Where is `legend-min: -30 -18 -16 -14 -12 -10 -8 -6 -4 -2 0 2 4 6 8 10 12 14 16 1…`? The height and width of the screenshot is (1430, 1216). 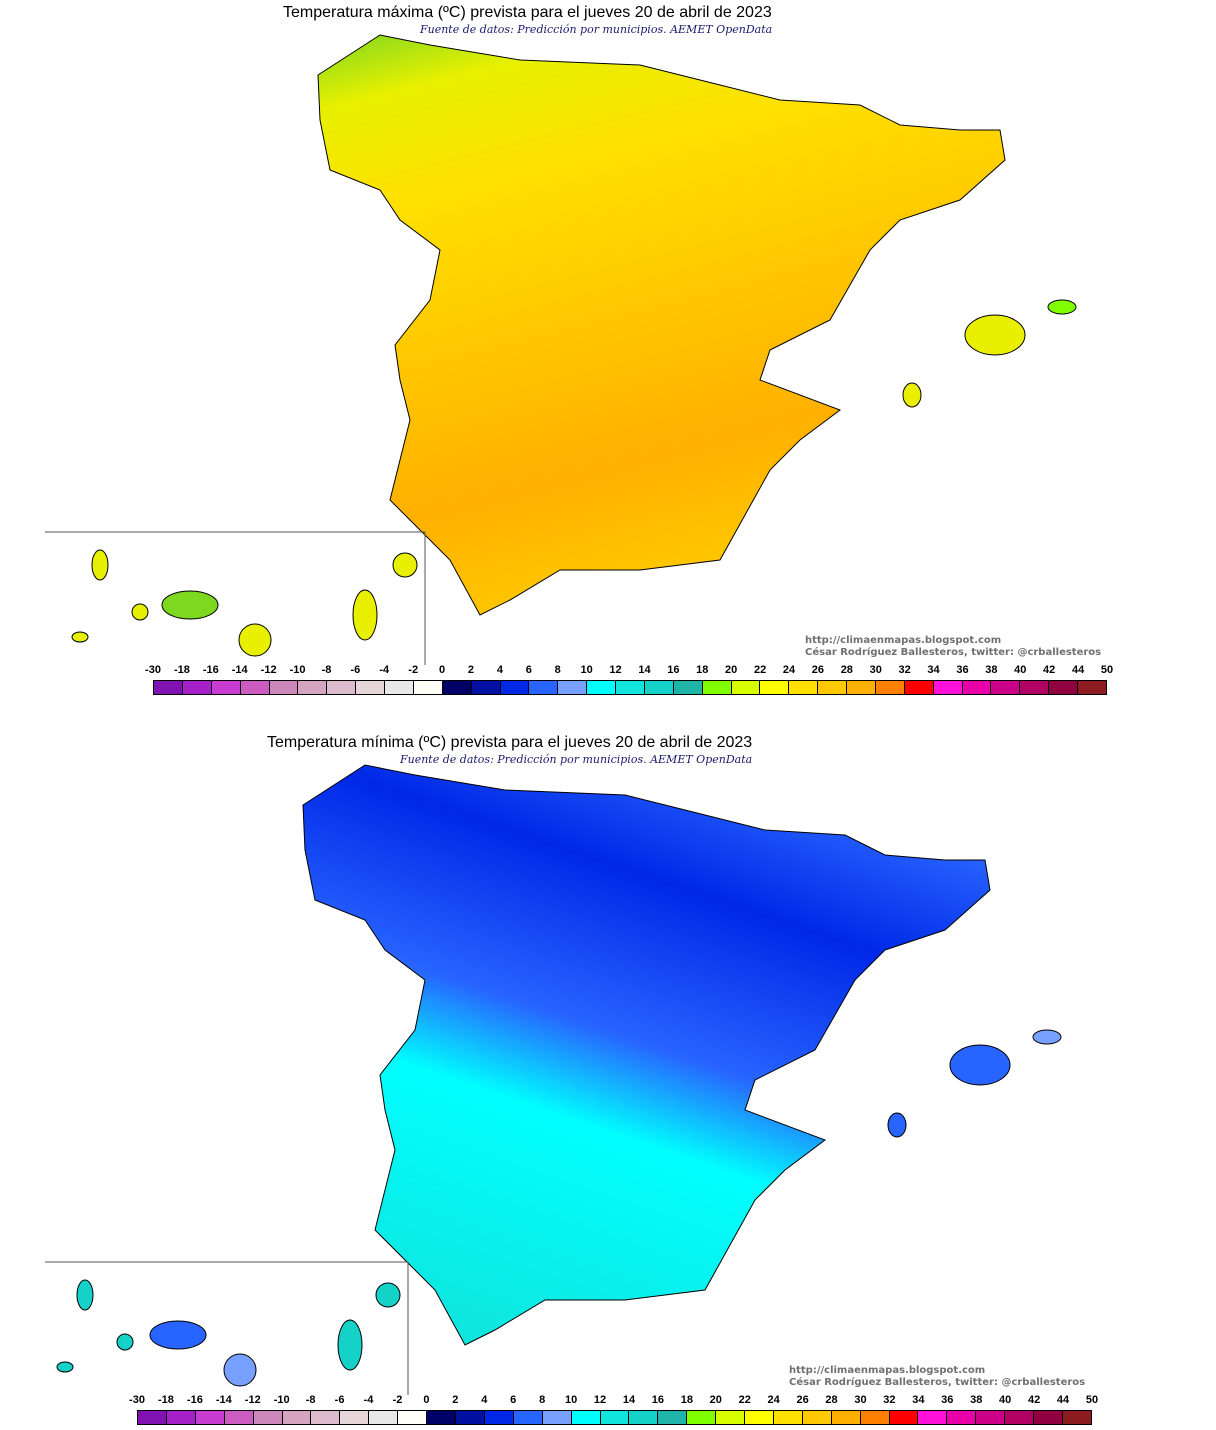
legend-min: -30 -18 -16 -14 -12 -10 -8 -6 -4 -2 0 2 4 6 8 10 12 14 16 1… is located at coordinates (613, 1409).